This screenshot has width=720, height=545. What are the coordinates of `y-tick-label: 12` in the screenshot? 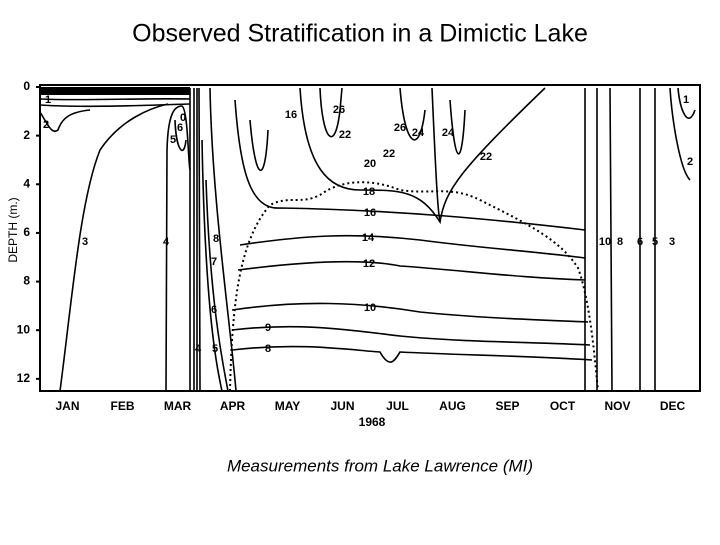 It's located at (24, 378).